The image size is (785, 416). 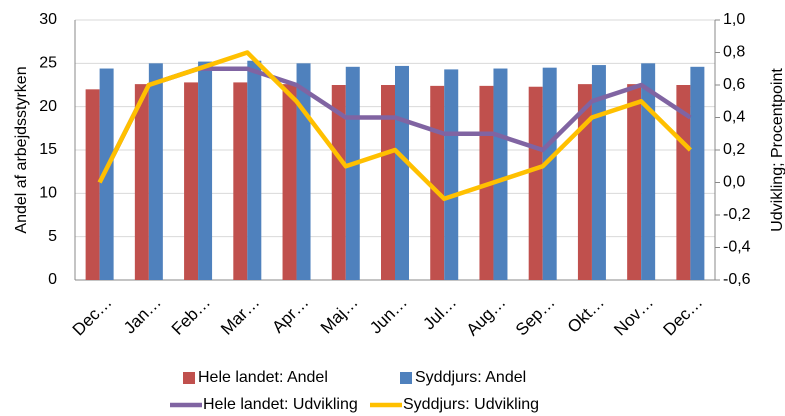 I want to click on y-tick-label: 25, so click(x=48, y=63).